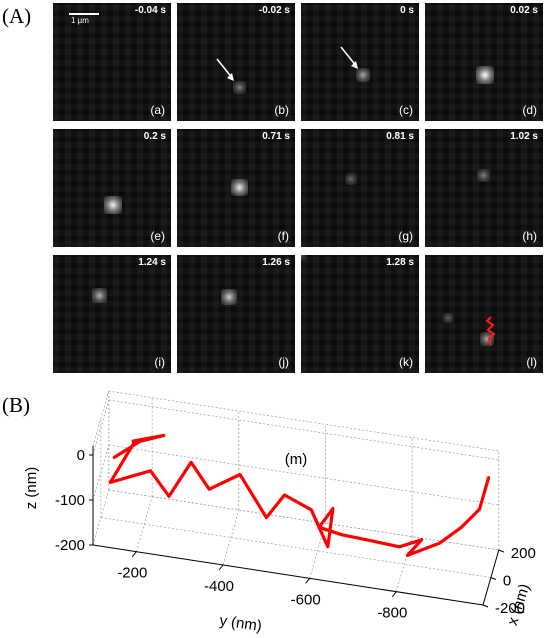  Describe the element at coordinates (157, 110) in the screenshot. I see `frame-letter-label: (a)` at that location.